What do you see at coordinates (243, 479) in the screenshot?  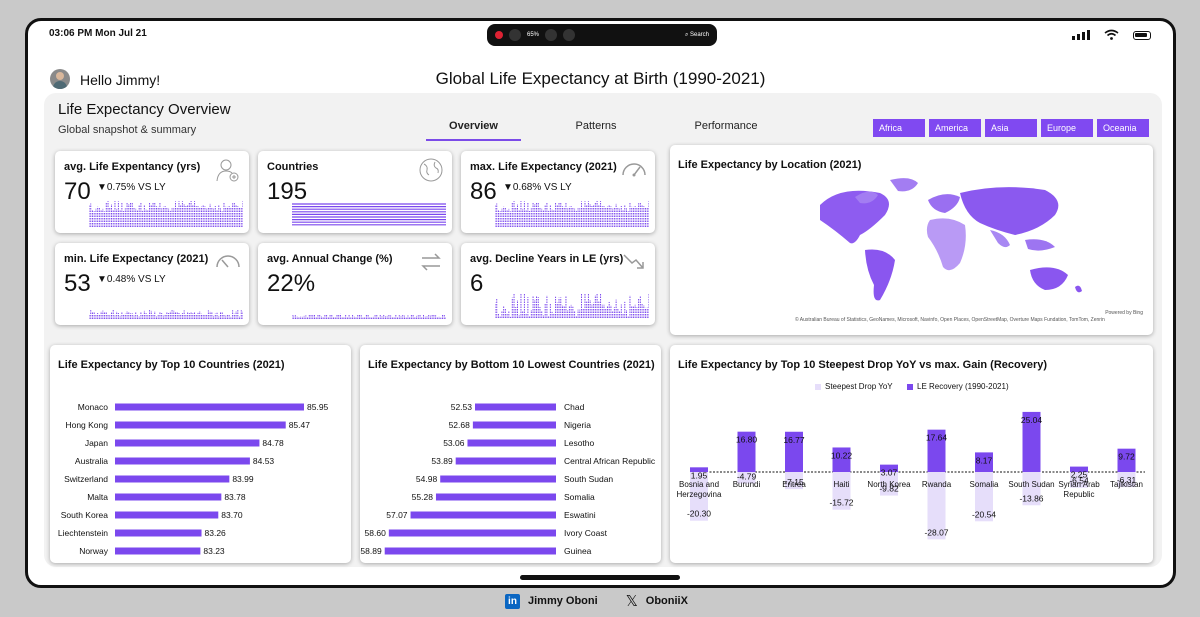 I see `value-label: 83.99` at bounding box center [243, 479].